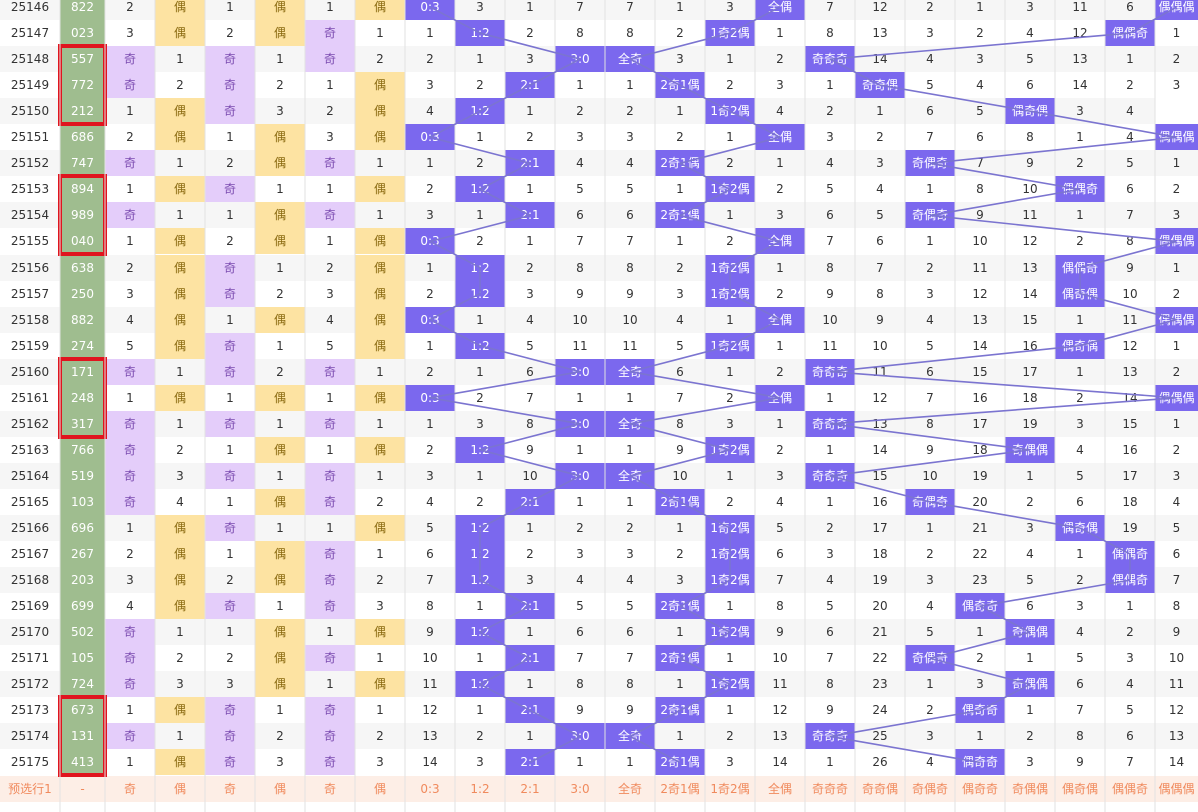 Image resolution: width=1198 pixels, height=812 pixels. I want to click on pattern-cell: 偶奇奇, so click(980, 762).